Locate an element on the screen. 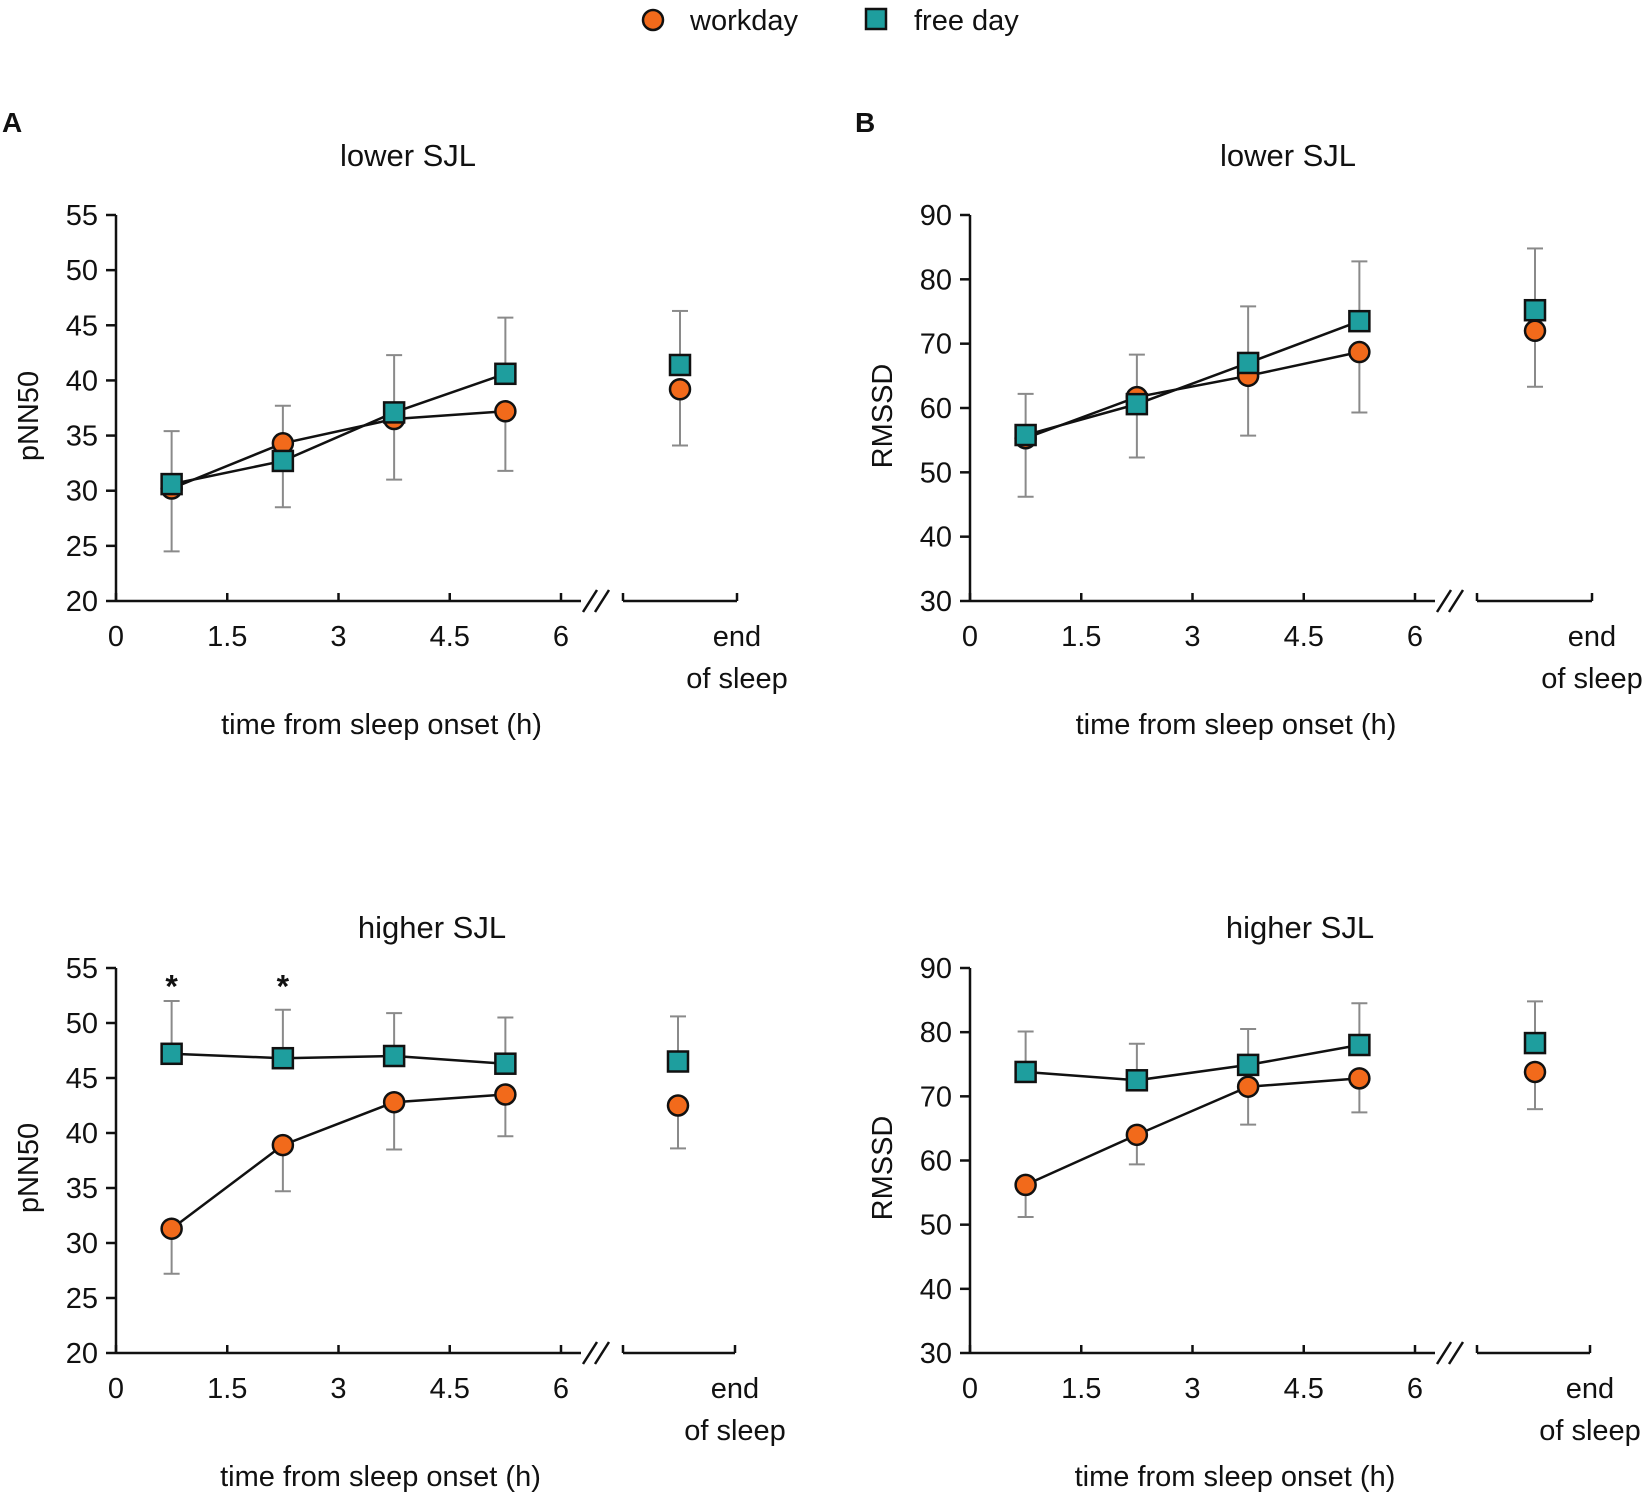 The width and height of the screenshot is (1650, 1498). y-tick-label: 25 is located at coordinates (82, 547).